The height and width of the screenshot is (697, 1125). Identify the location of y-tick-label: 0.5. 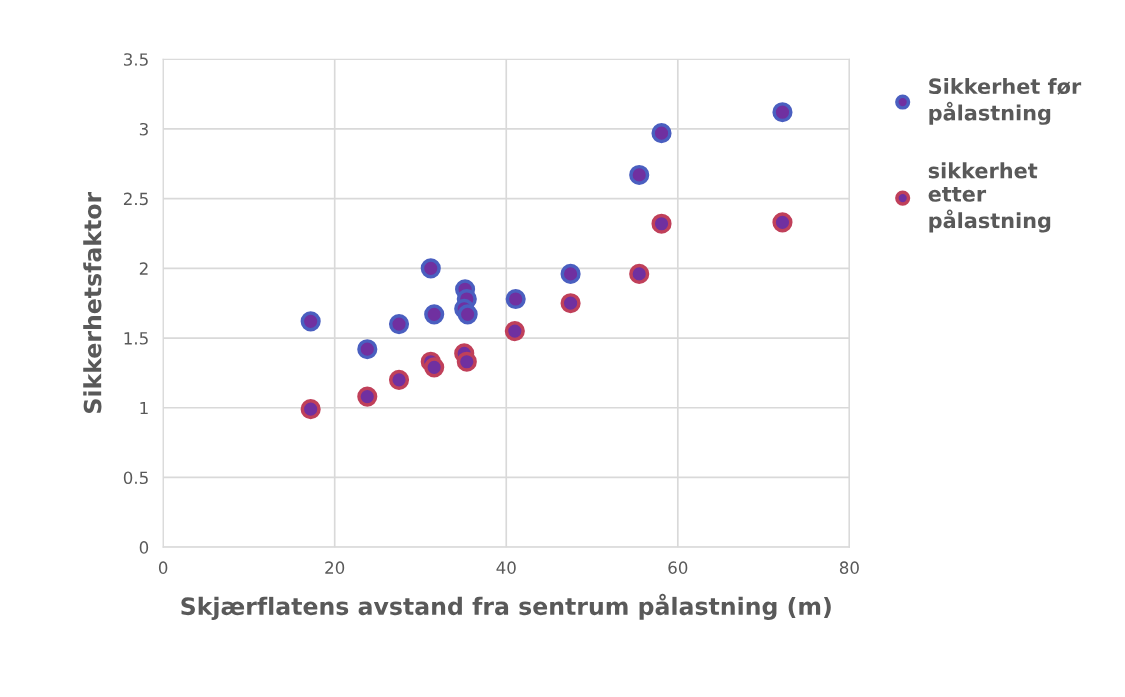
(135, 478).